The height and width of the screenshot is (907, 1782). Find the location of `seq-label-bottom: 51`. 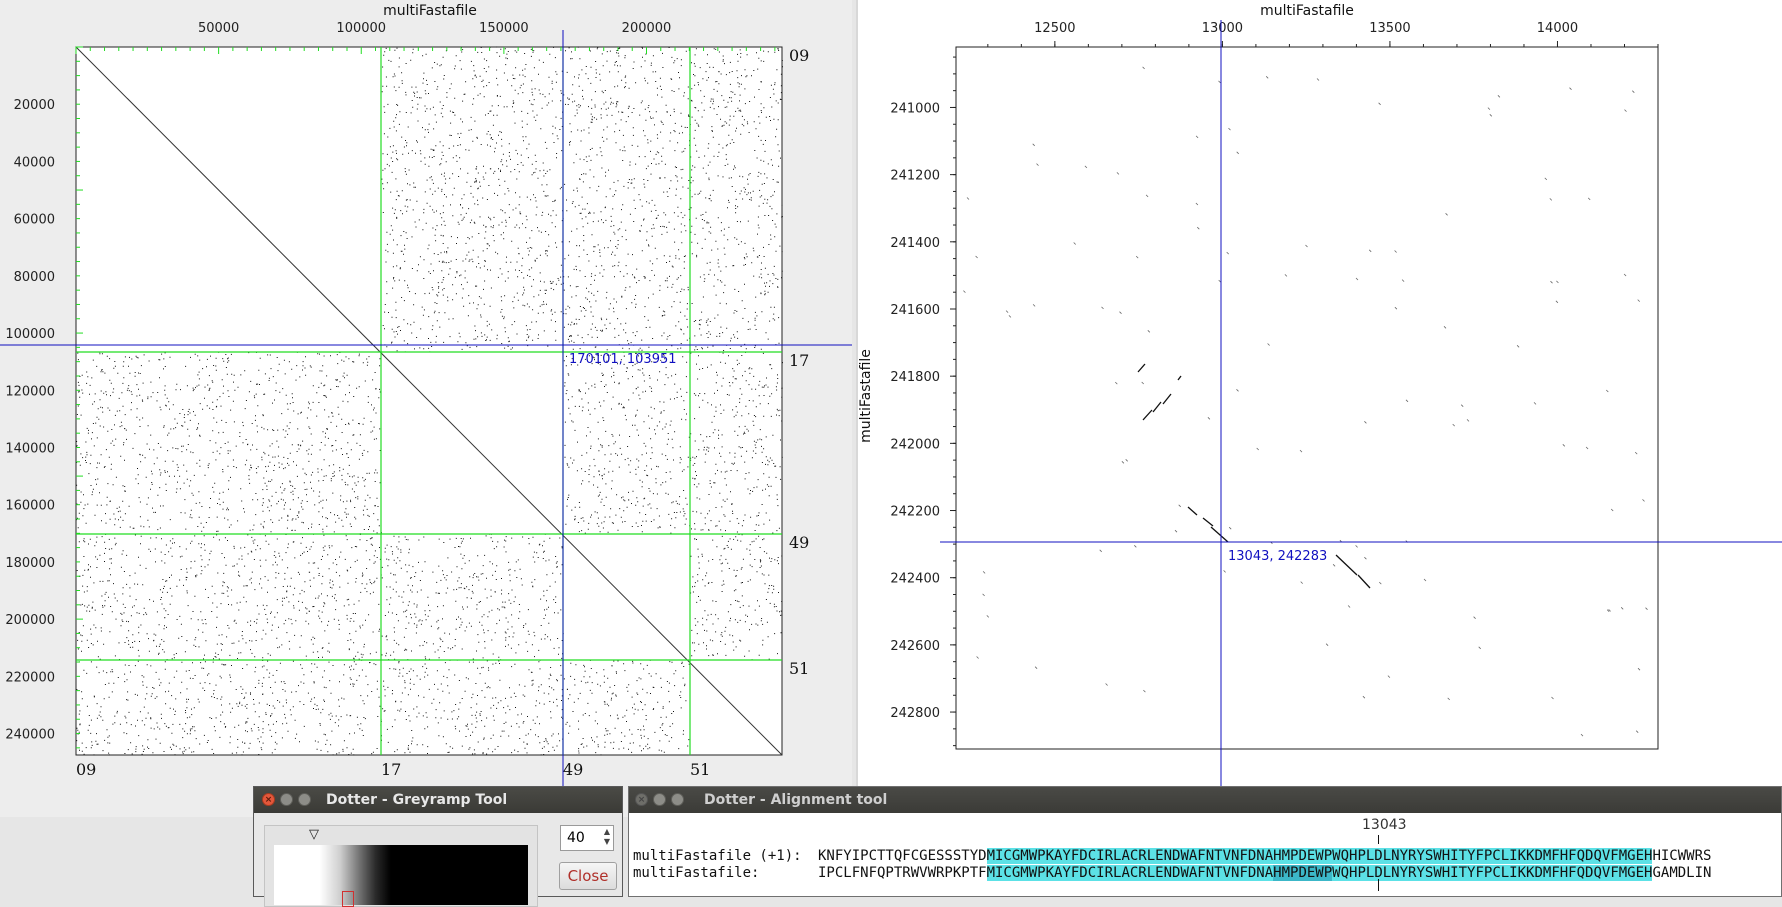

seq-label-bottom: 51 is located at coordinates (700, 769).